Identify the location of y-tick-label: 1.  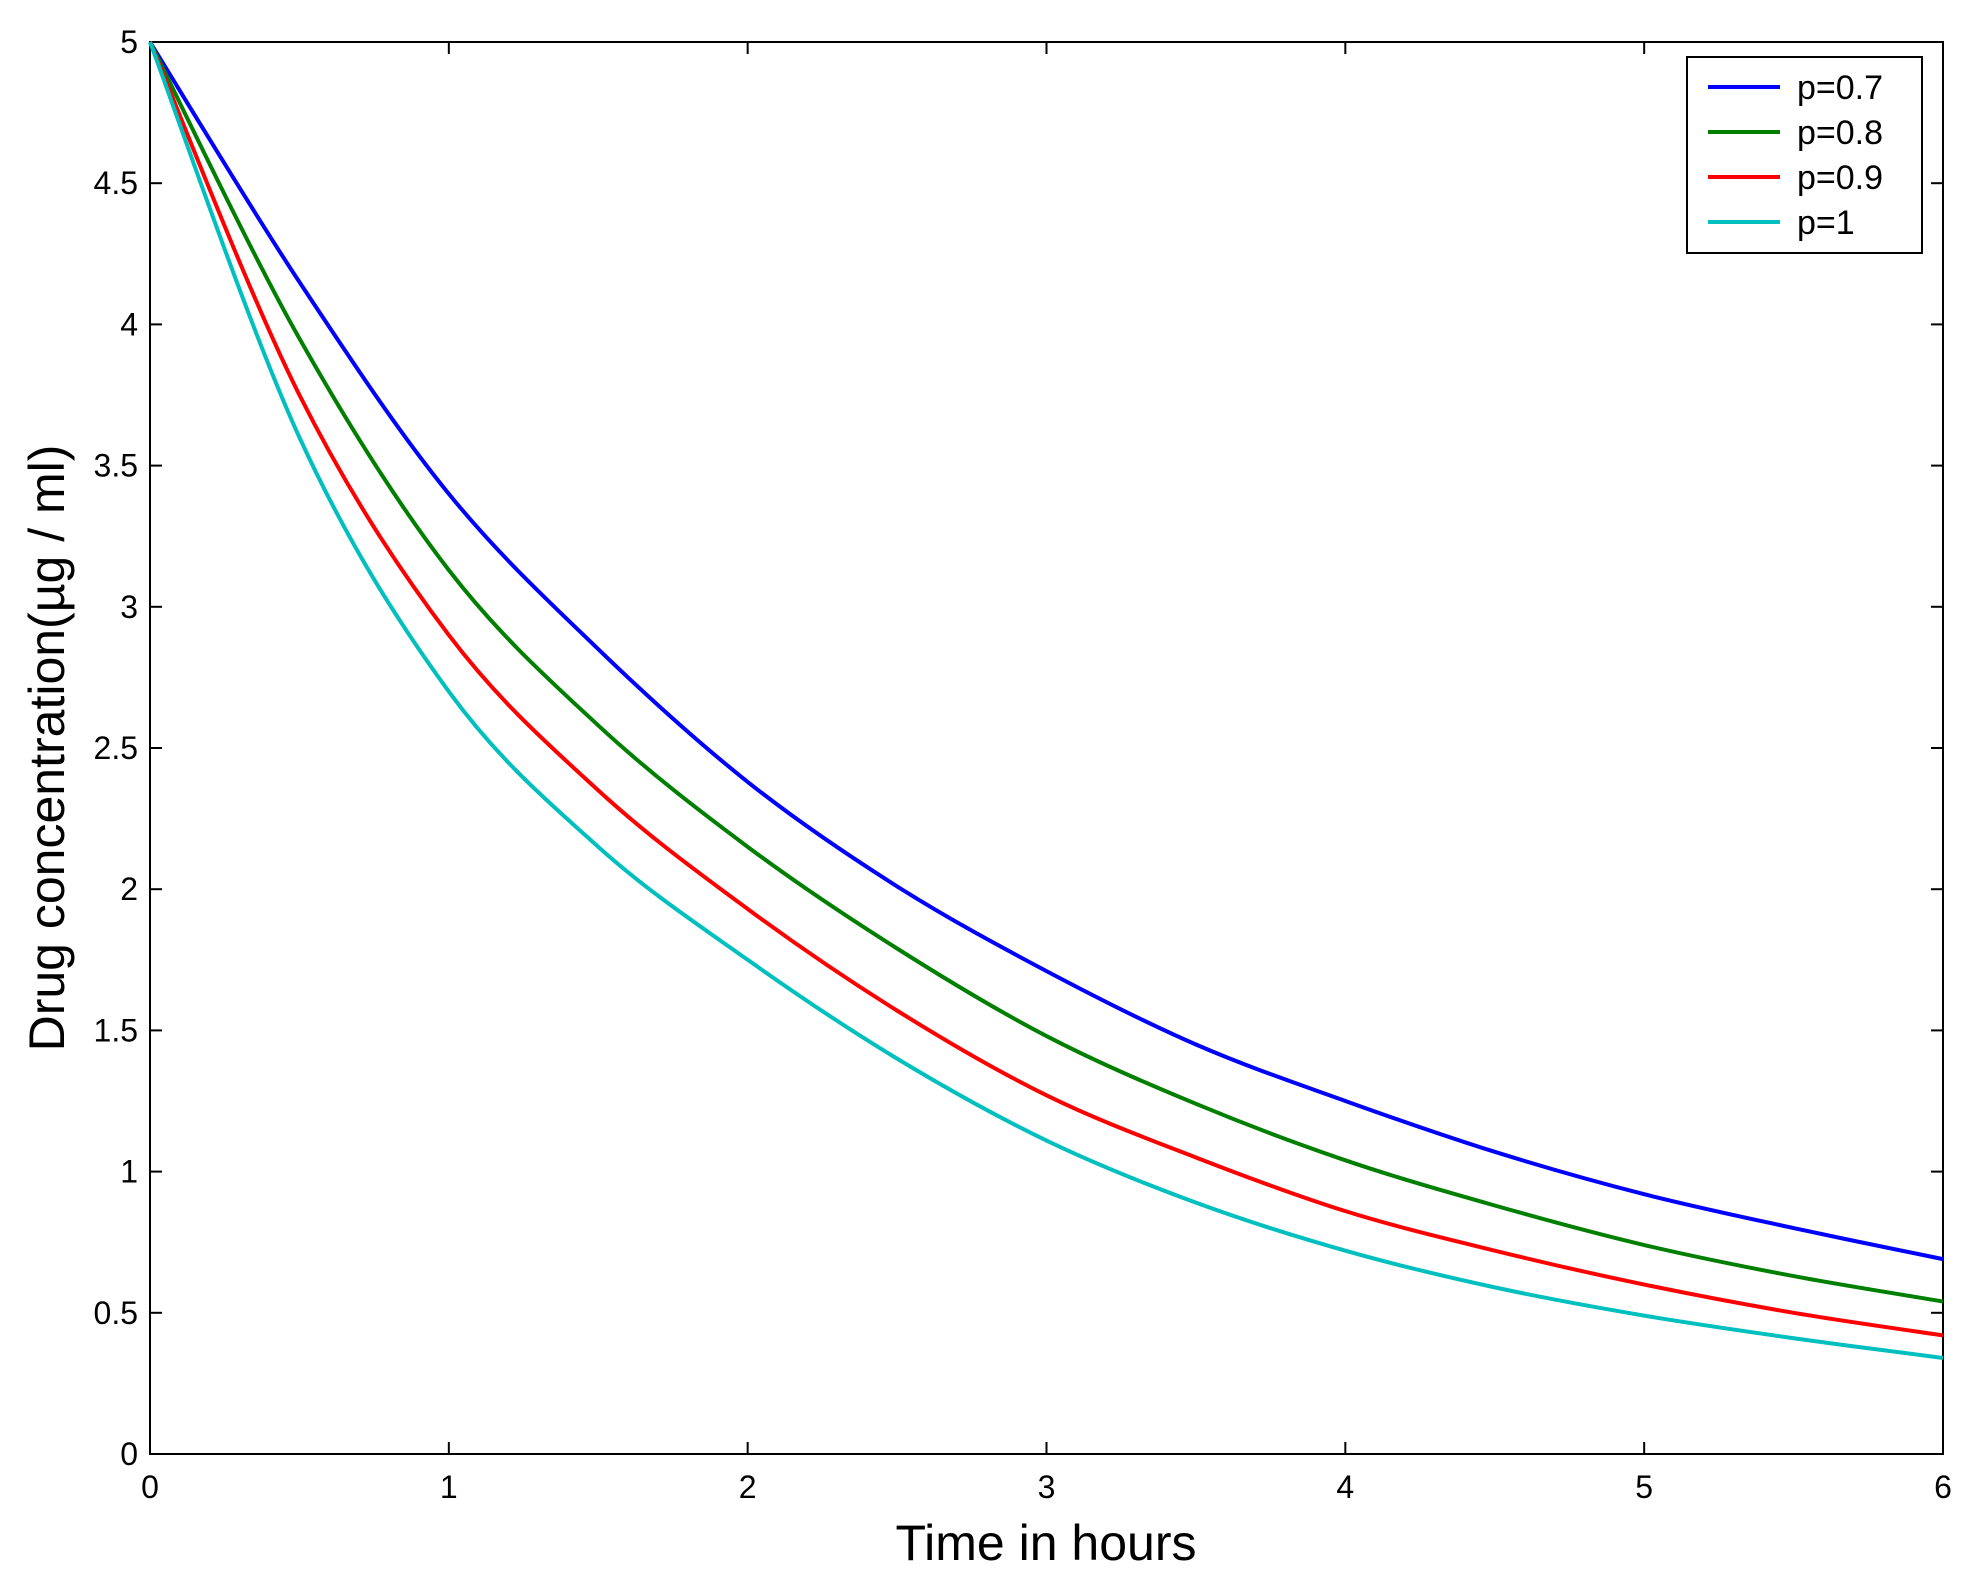
(129, 1172).